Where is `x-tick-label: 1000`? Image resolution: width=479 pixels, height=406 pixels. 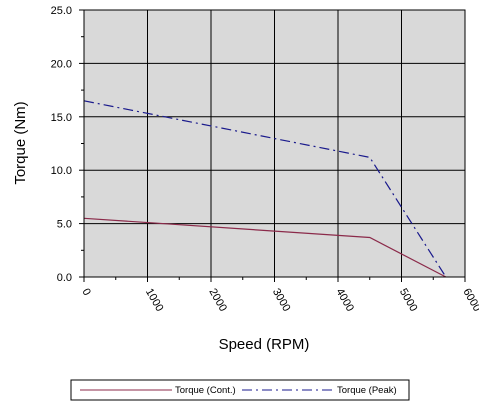
x-tick-label: 1000 is located at coordinates (154, 300).